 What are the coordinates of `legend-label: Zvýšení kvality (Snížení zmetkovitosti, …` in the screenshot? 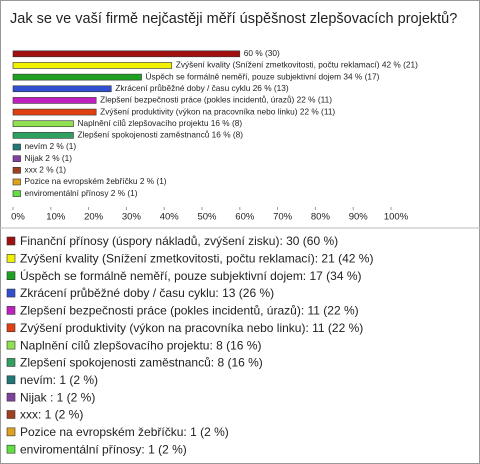 It's located at (196, 259).